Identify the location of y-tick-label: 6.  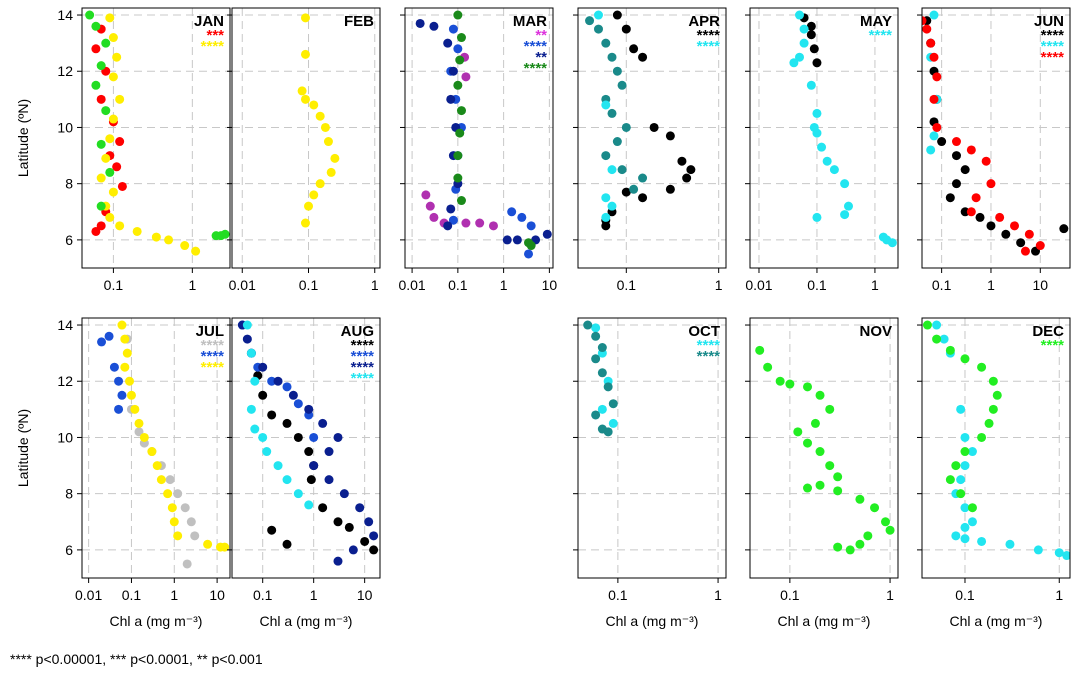
(69, 550).